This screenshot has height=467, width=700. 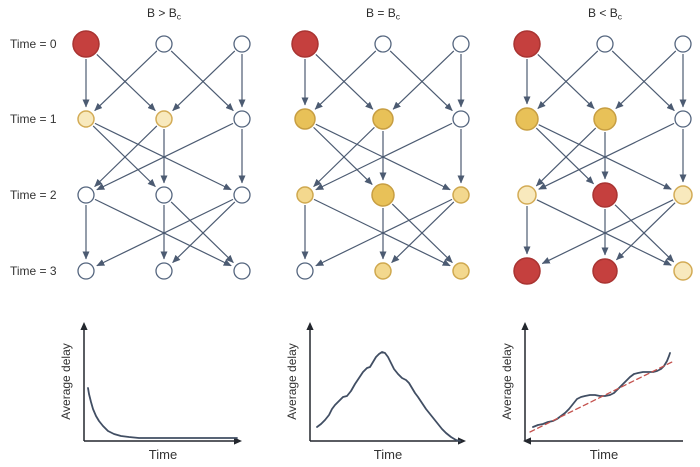 I want to click on row-label-time-3: Time = 3, so click(x=33, y=271).